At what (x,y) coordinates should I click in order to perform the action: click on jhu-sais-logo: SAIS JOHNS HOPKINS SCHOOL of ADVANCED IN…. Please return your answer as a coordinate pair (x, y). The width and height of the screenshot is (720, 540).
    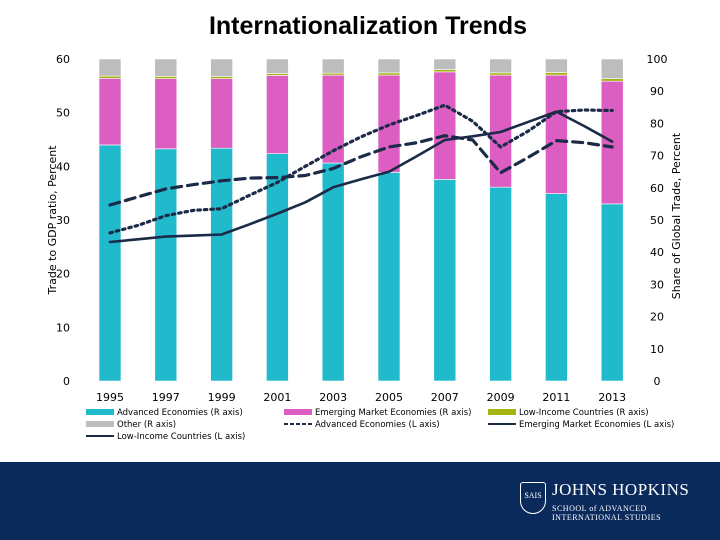
    Looking at the image, I should click on (604, 502).